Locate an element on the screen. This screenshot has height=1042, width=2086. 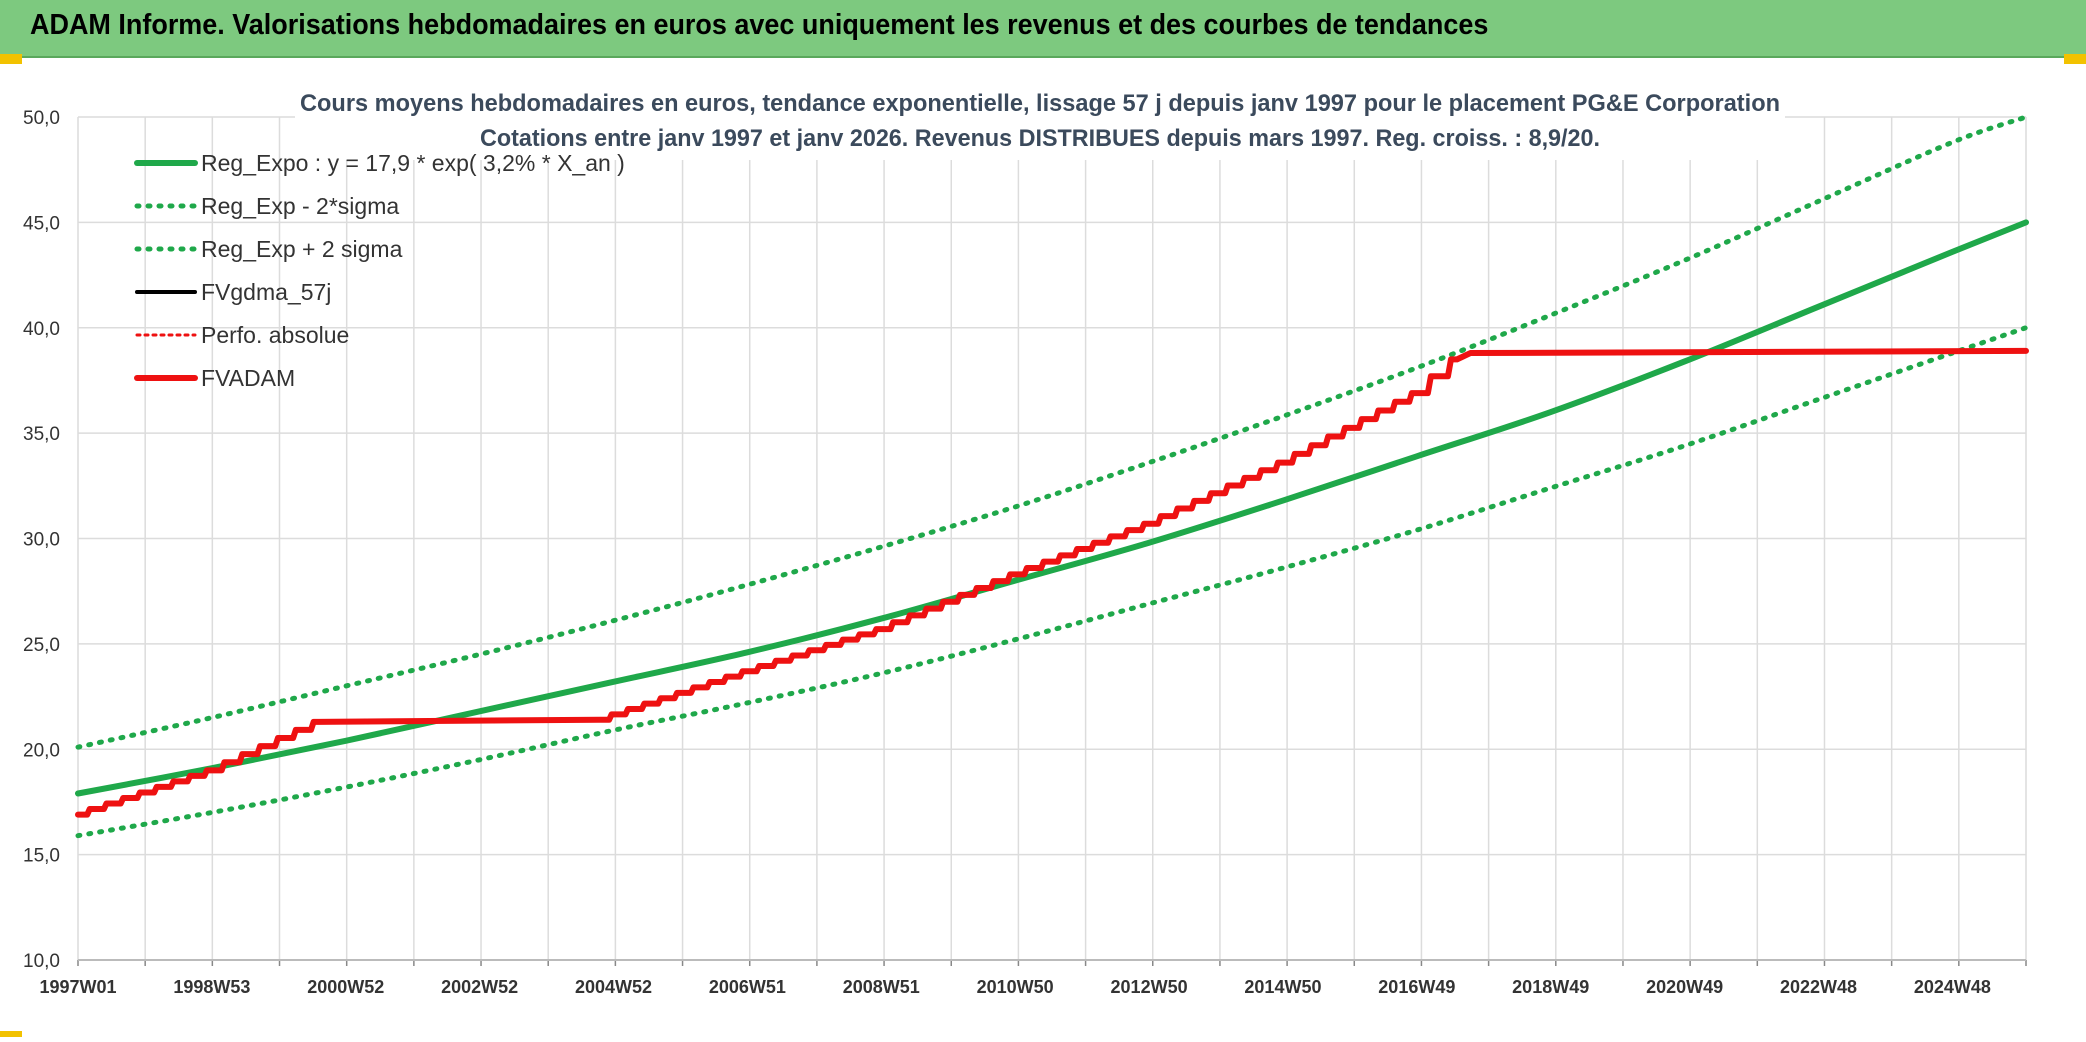
x-tick-label: 2014W50 is located at coordinates (1282, 987).